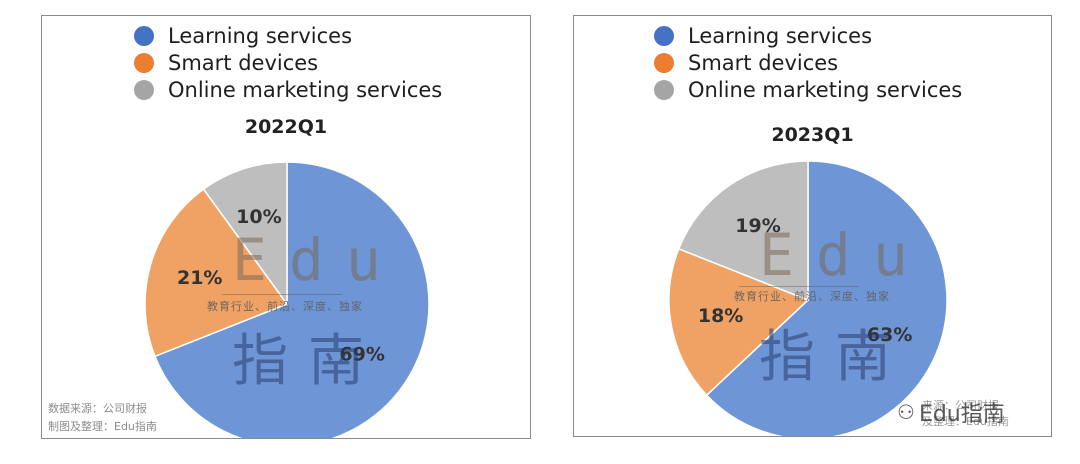 The width and height of the screenshot is (1080, 464). What do you see at coordinates (812, 135) in the screenshot?
I see `chart-title: 2023Q1` at bounding box center [812, 135].